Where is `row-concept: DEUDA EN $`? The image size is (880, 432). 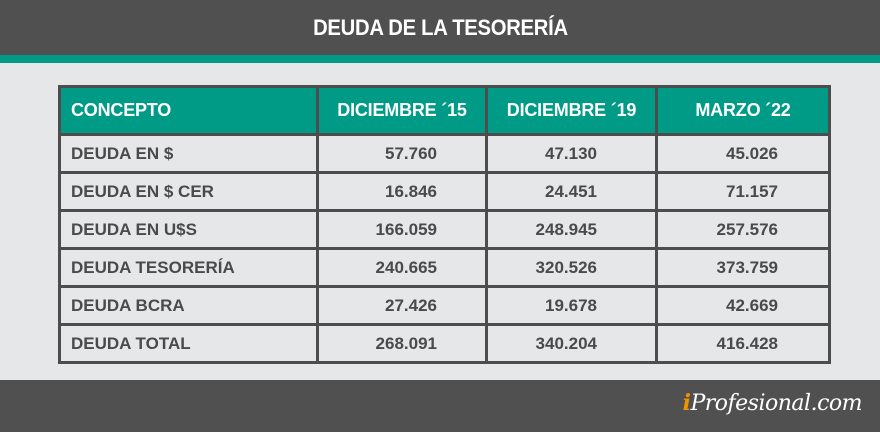
row-concept: DEUDA EN $ is located at coordinates (188, 153).